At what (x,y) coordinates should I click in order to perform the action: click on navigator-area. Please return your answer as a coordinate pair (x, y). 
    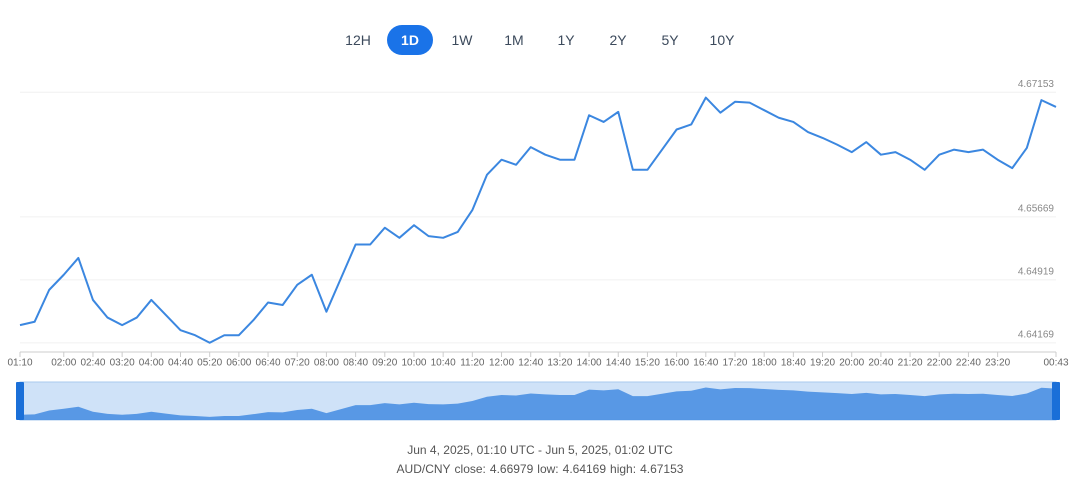
    Looking at the image, I should click on (538, 403).